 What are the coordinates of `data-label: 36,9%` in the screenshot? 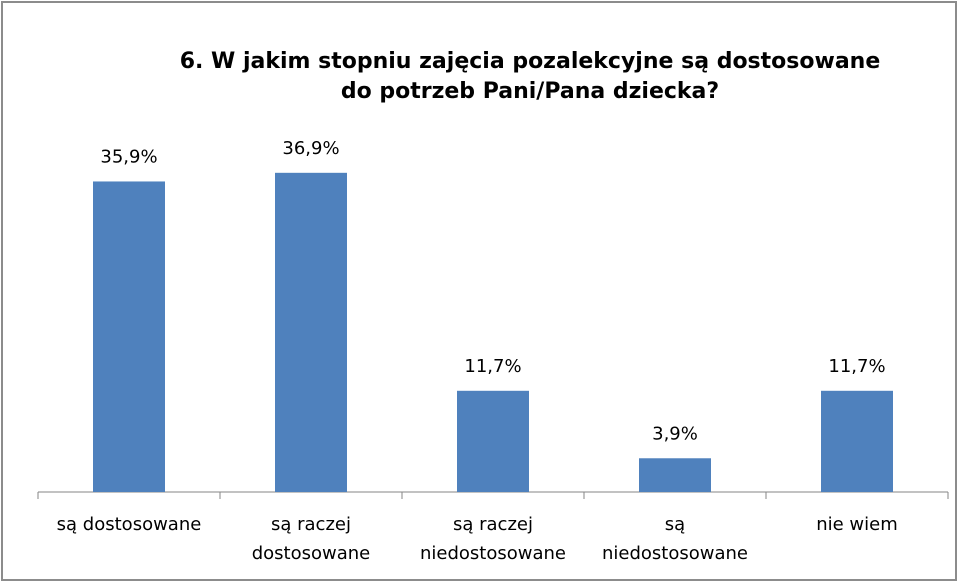 It's located at (310, 148).